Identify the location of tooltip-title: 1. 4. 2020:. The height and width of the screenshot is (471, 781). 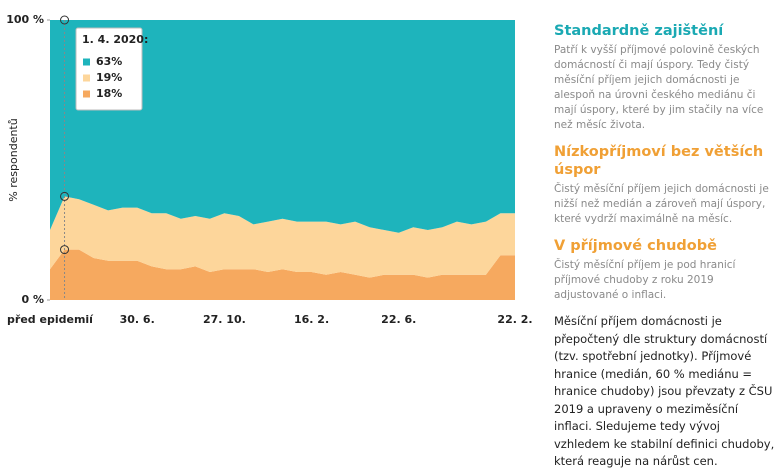
(115, 39).